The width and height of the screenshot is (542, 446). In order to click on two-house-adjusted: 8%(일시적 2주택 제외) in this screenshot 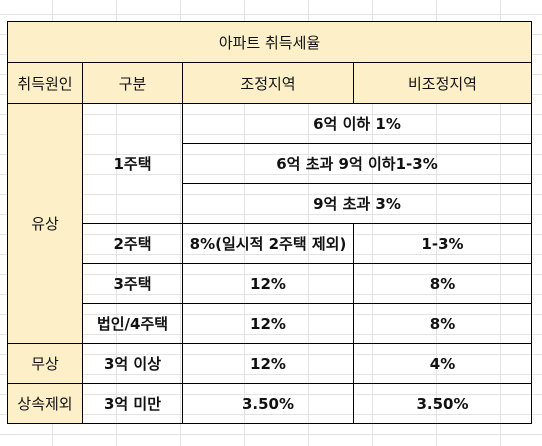, I will do `click(268, 243)`.